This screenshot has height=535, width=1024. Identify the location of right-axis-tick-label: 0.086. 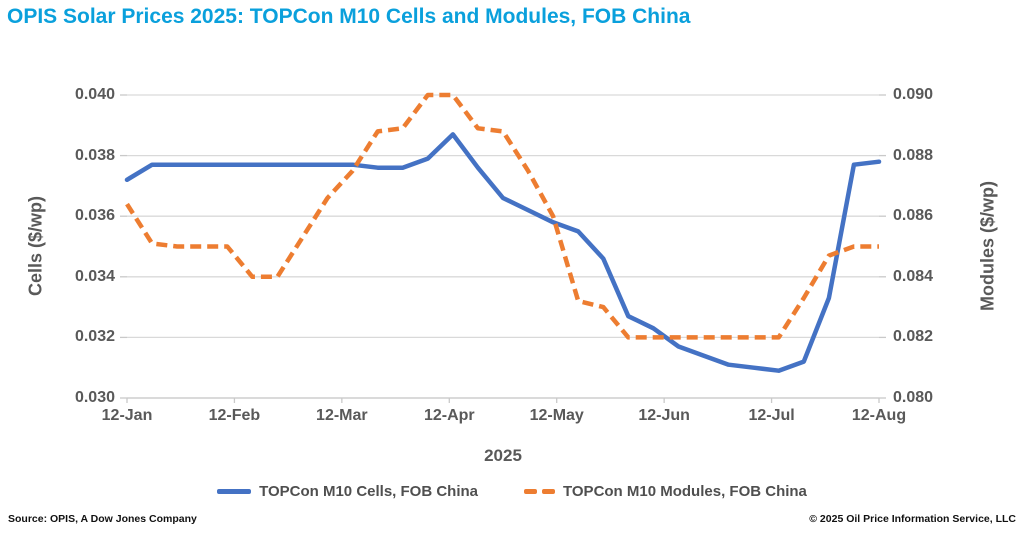
(913, 216).